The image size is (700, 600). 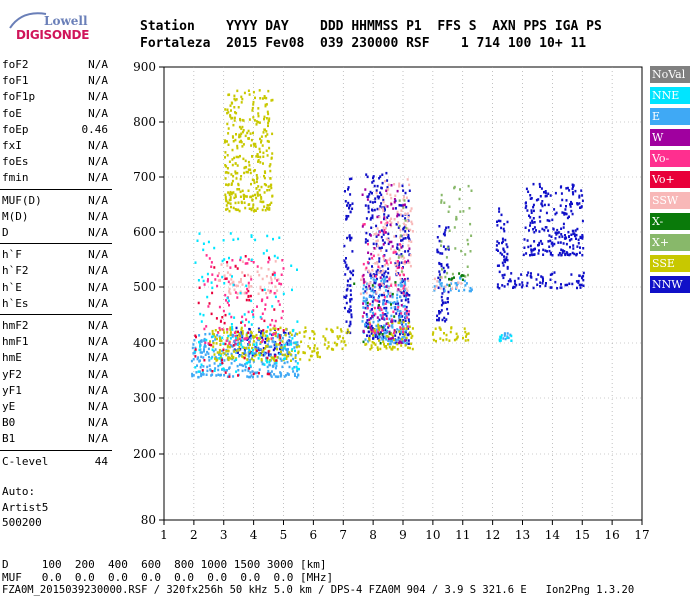 I want to click on y-tick-label: 500, so click(x=144, y=287).